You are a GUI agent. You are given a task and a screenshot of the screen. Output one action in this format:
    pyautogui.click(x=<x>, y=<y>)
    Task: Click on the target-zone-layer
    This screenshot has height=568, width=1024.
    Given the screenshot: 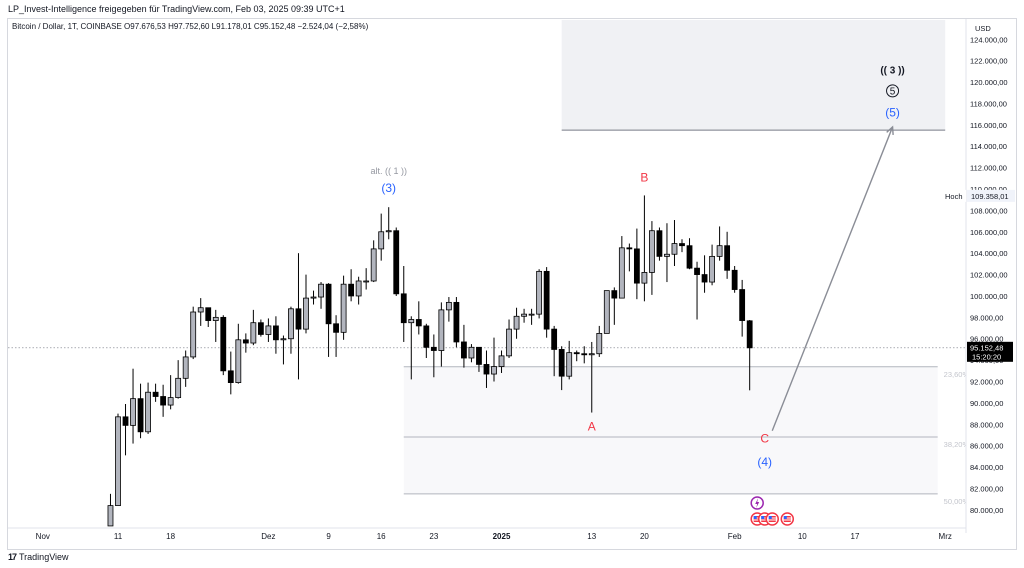 What is the action you would take?
    pyautogui.click(x=753, y=75)
    